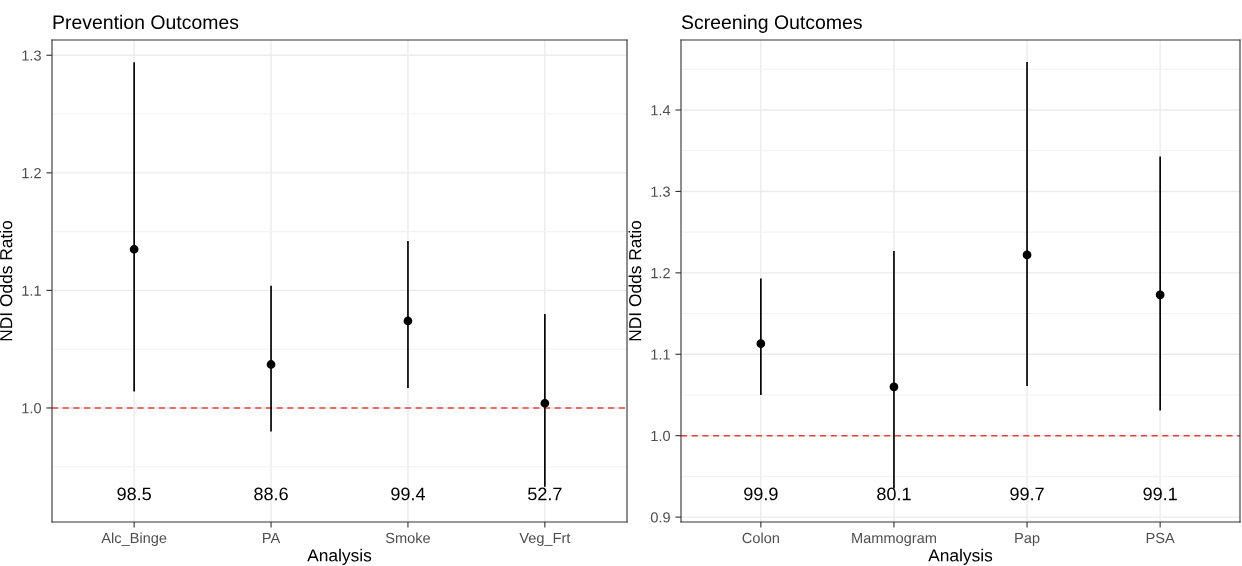 This screenshot has width=1242, height=566. What do you see at coordinates (1027, 494) in the screenshot?
I see `annotation: 99.7` at bounding box center [1027, 494].